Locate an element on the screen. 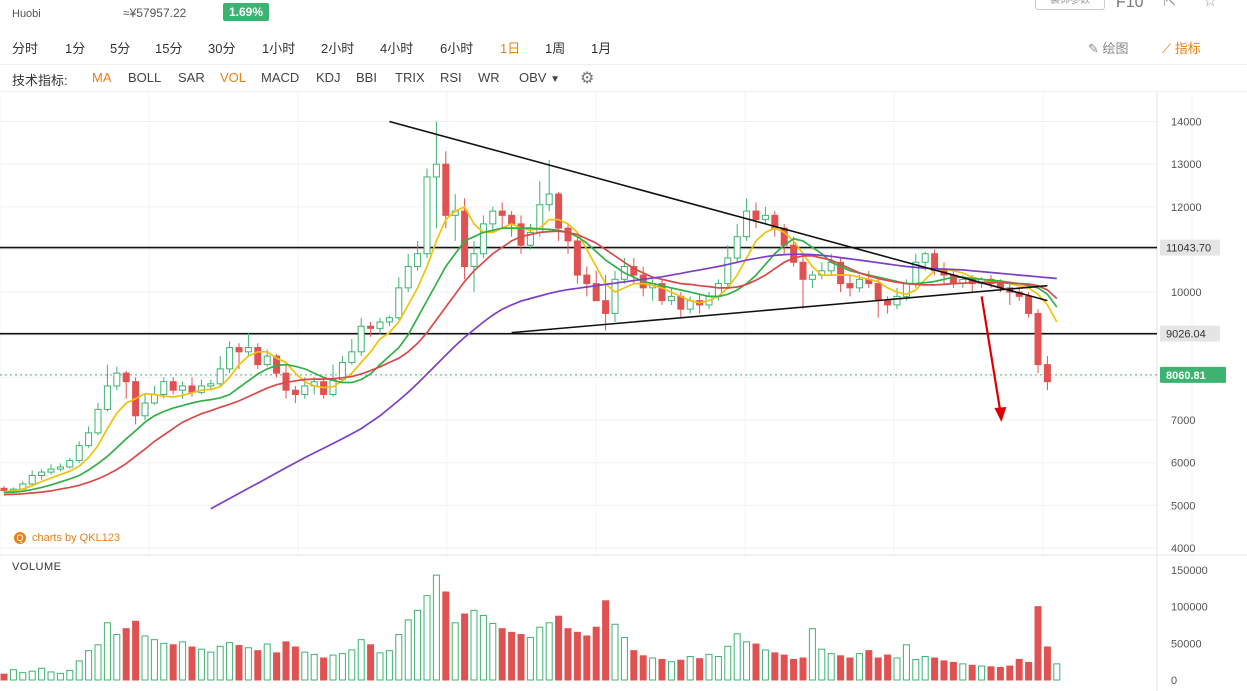 The width and height of the screenshot is (1247, 691). watermark-text: charts by QKL123 is located at coordinates (76, 538).